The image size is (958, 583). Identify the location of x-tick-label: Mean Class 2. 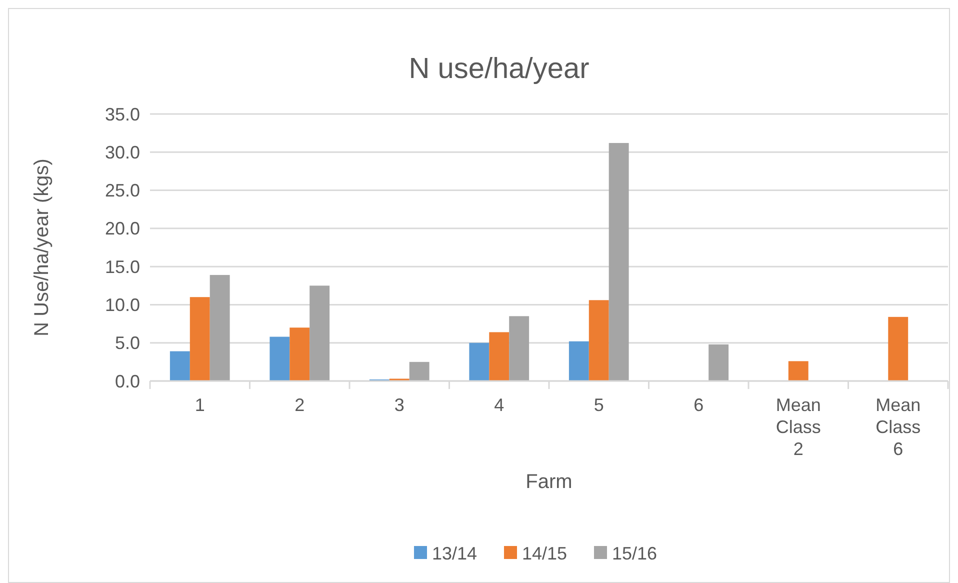
(798, 427).